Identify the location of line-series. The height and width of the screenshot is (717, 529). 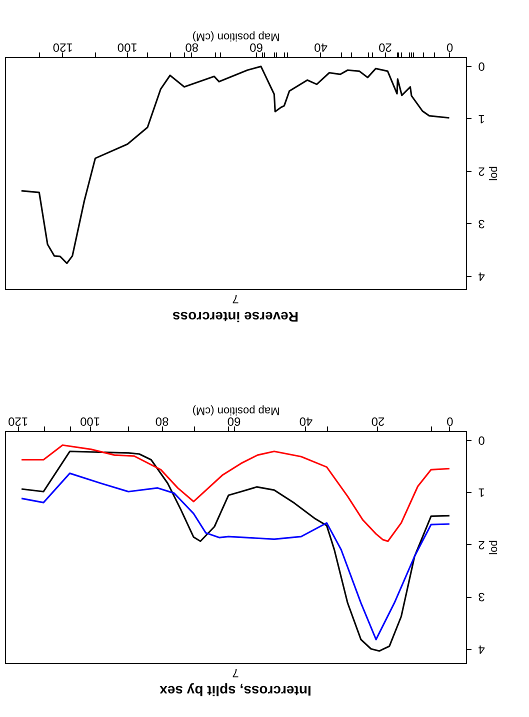
(235, 493).